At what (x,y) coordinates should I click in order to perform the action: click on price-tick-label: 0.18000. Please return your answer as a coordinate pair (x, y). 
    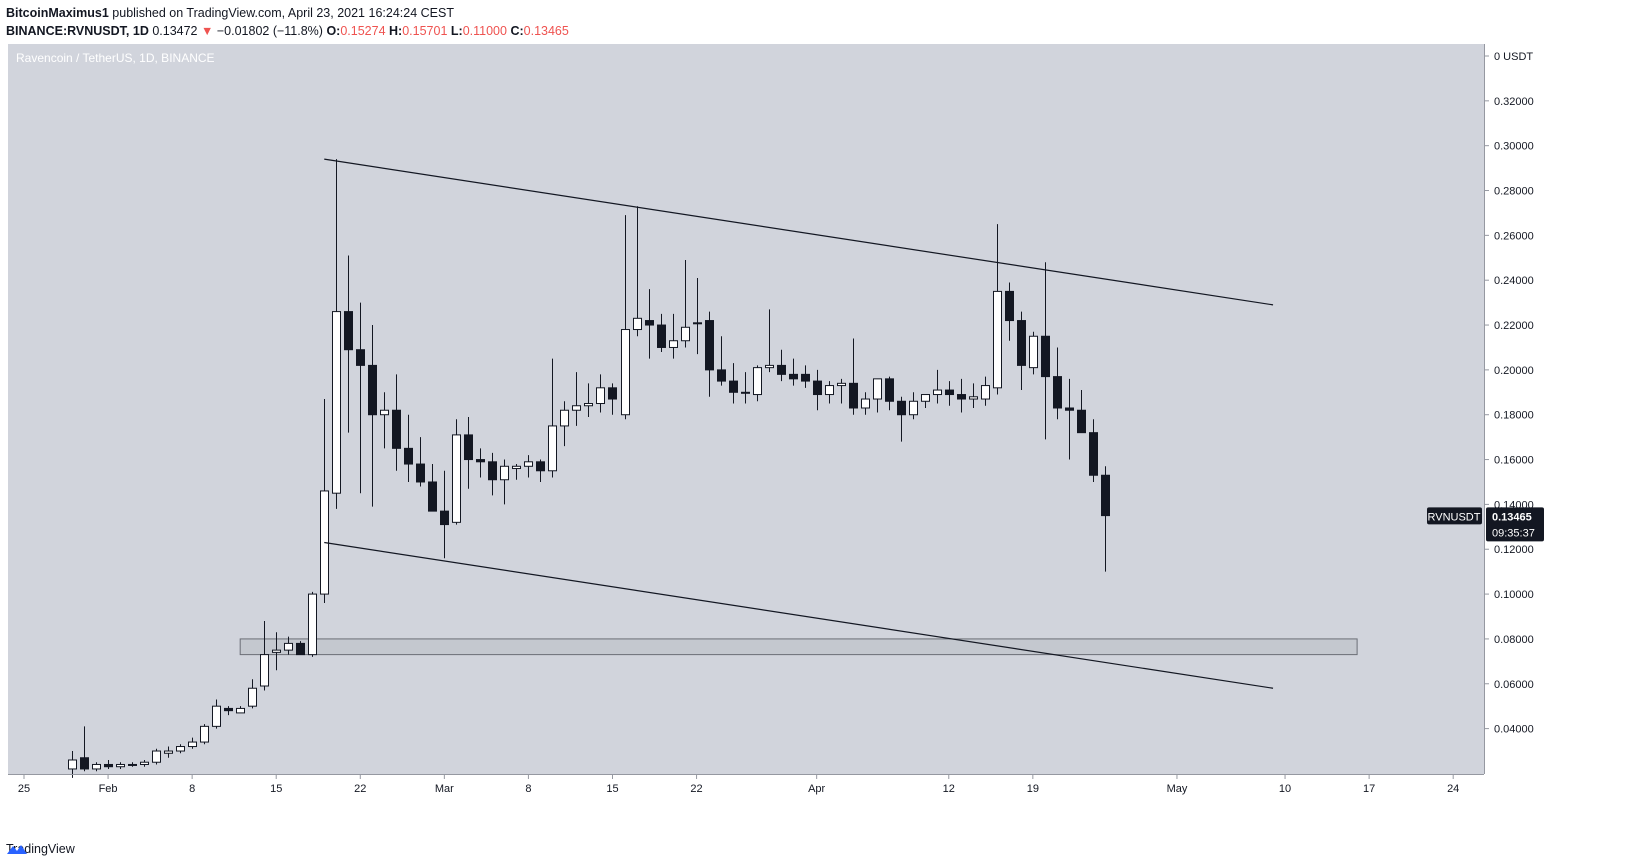
    Looking at the image, I should click on (1514, 416).